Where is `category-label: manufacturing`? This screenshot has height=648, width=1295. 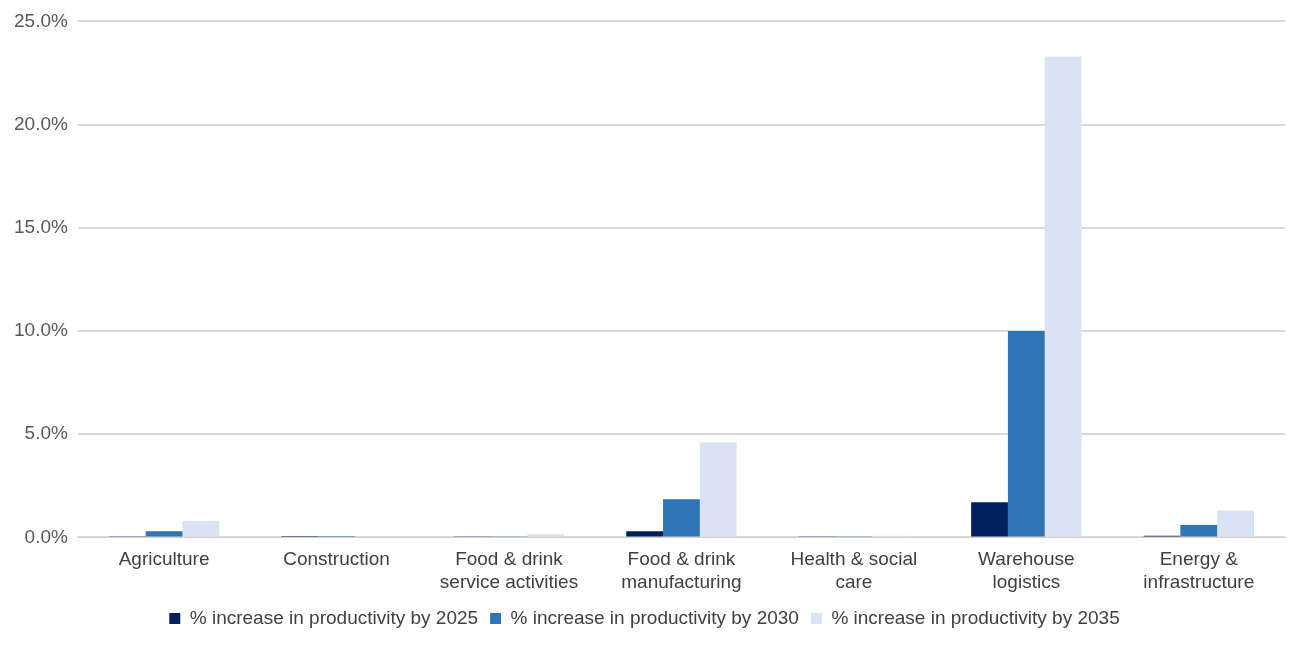
category-label: manufacturing is located at coordinates (681, 581).